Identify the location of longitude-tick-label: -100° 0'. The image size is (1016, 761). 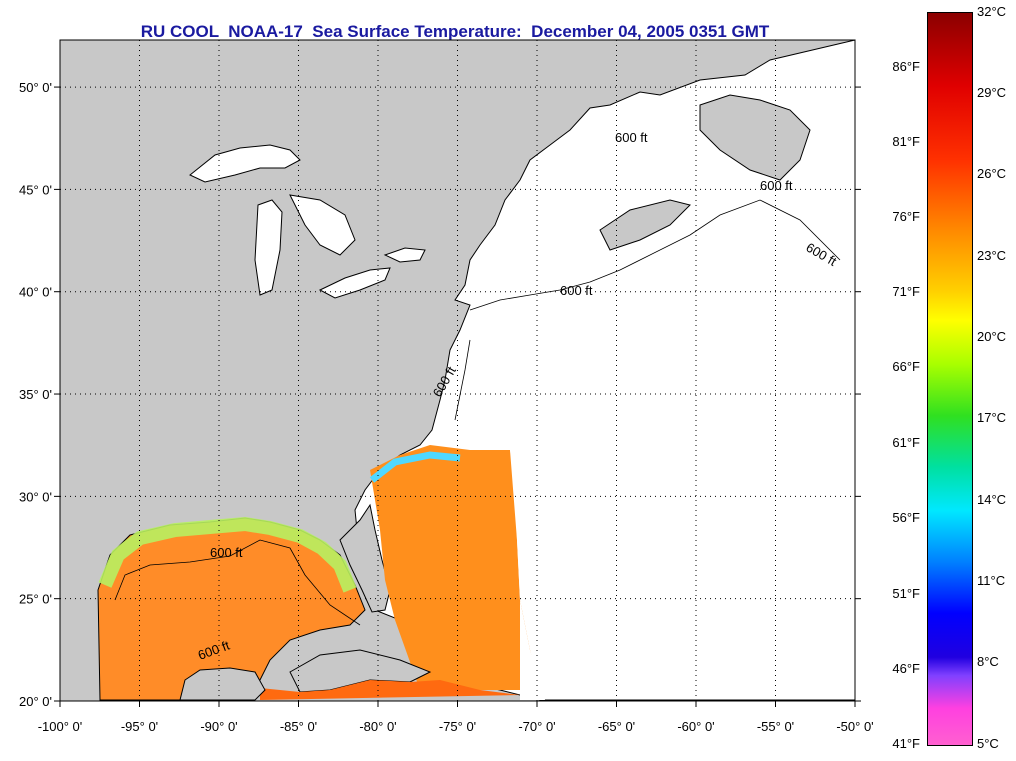
(60, 726).